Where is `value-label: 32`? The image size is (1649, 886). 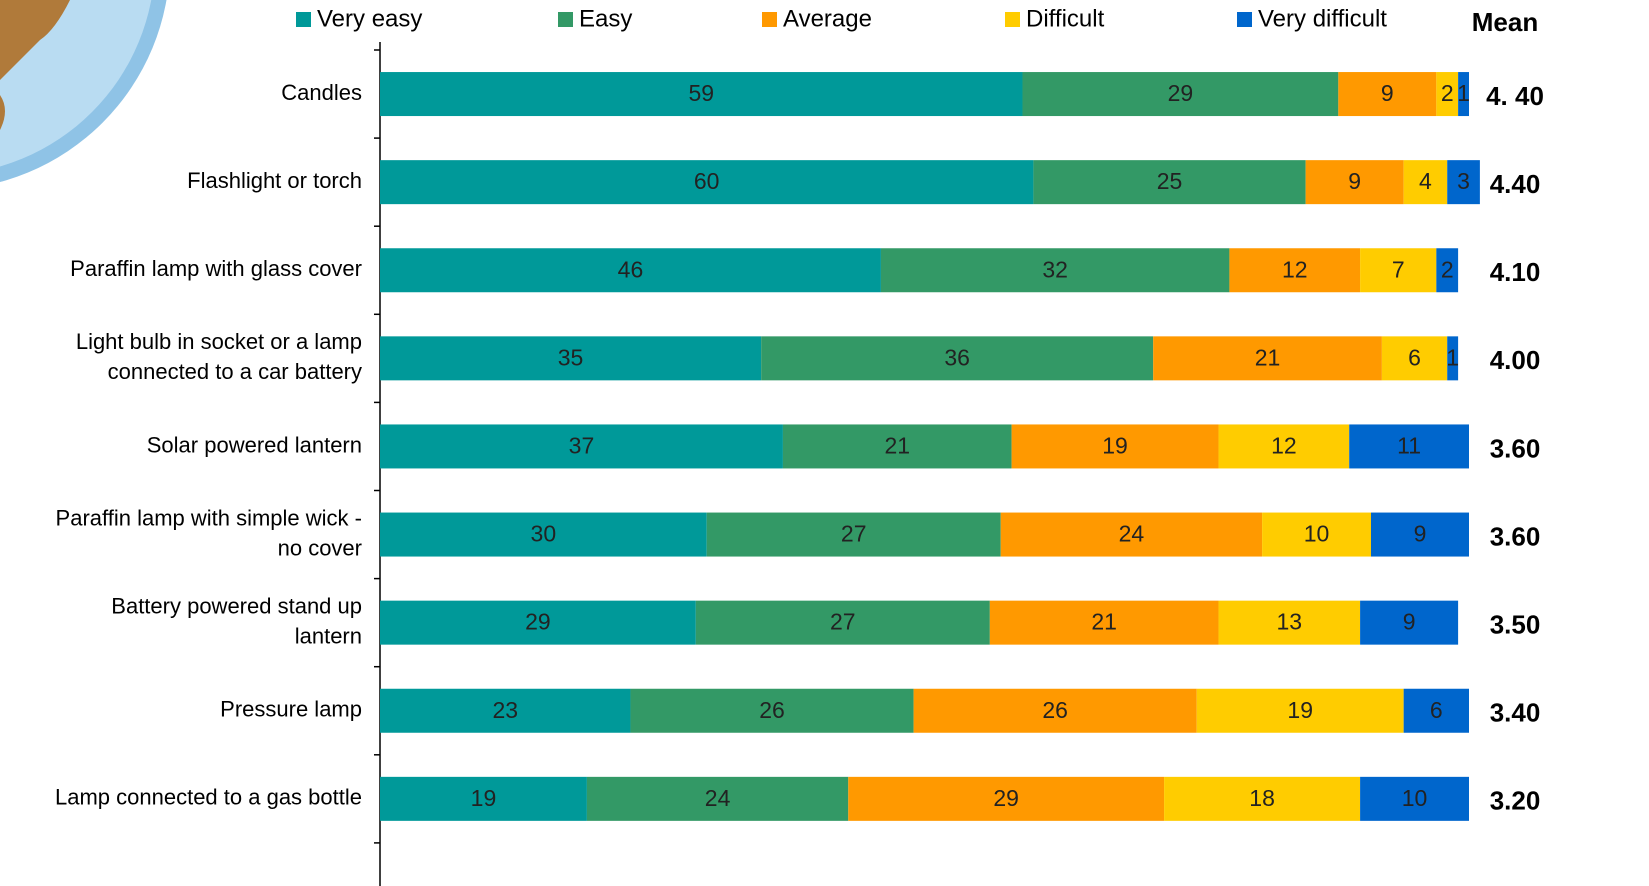
value-label: 32 is located at coordinates (1055, 269).